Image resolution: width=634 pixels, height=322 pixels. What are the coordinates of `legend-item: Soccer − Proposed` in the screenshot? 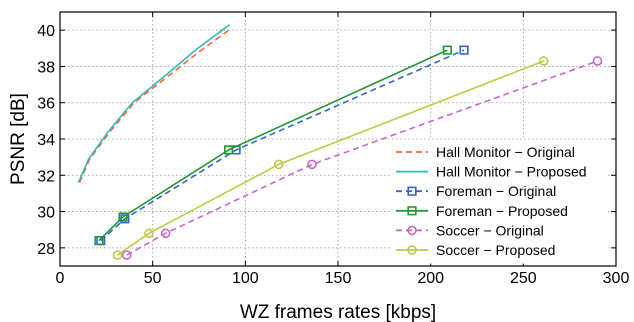 It's located at (475, 250).